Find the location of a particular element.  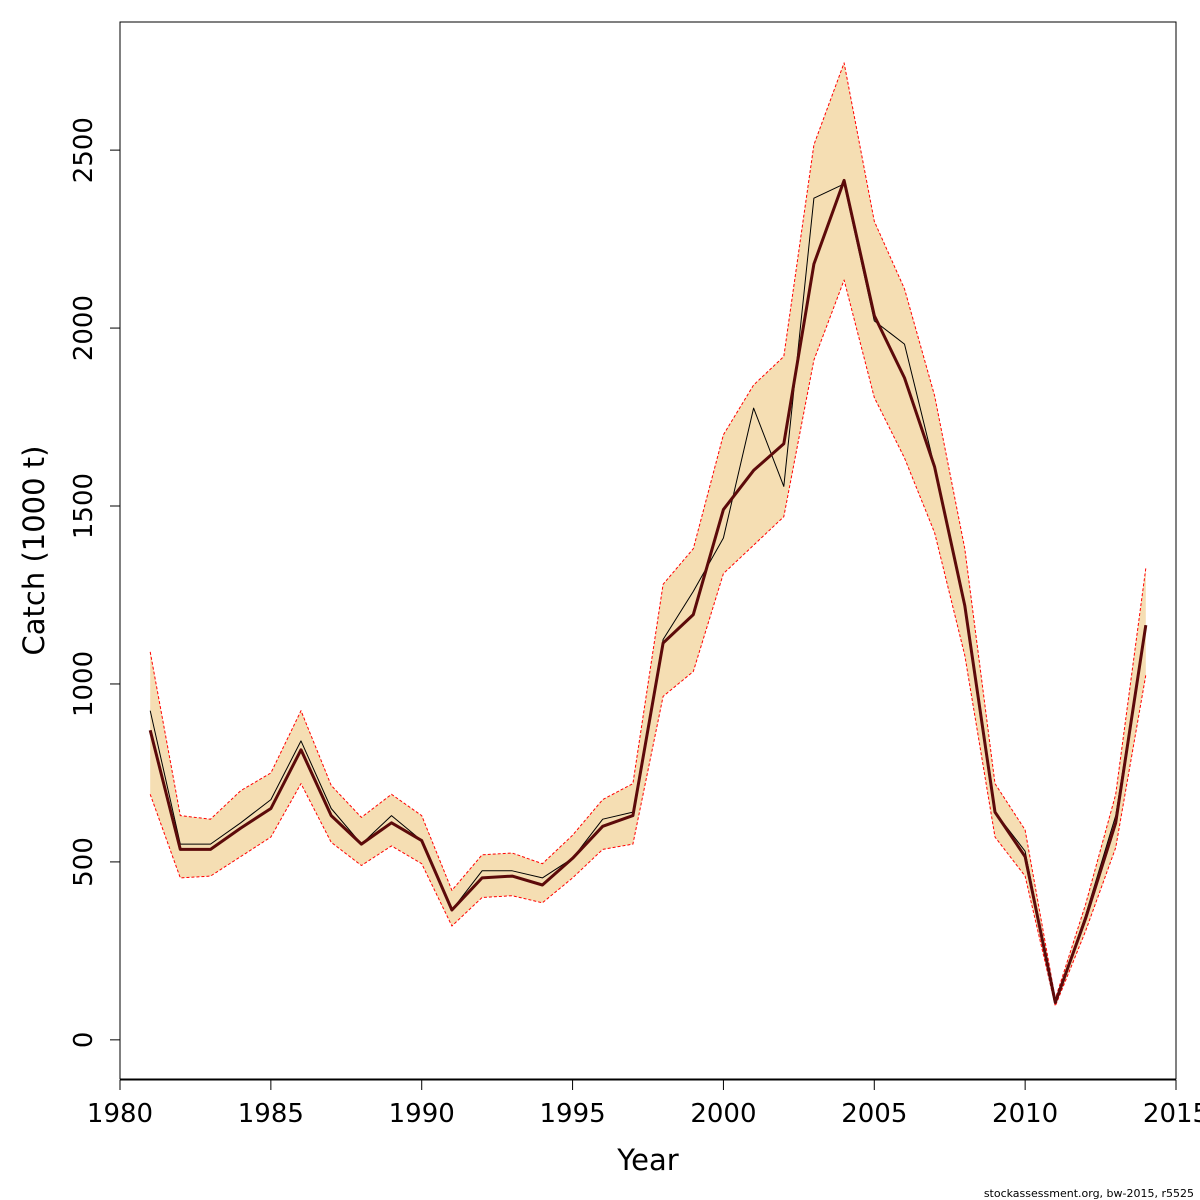

x-axis-title: Year is located at coordinates (647, 1160).